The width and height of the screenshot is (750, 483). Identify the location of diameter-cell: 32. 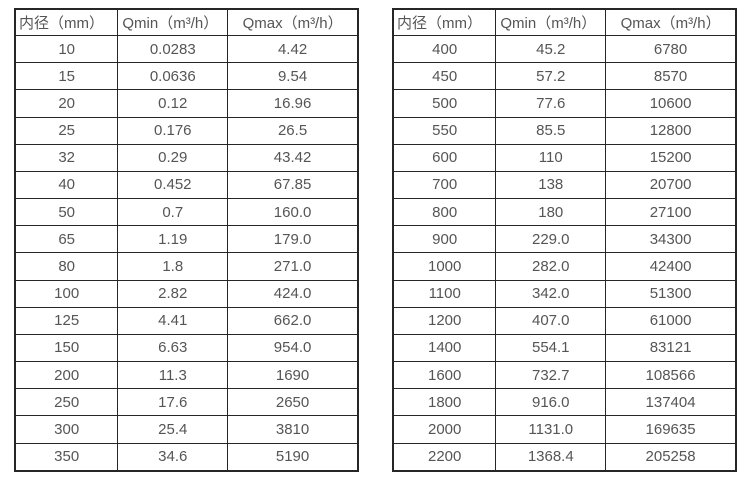
(66, 157).